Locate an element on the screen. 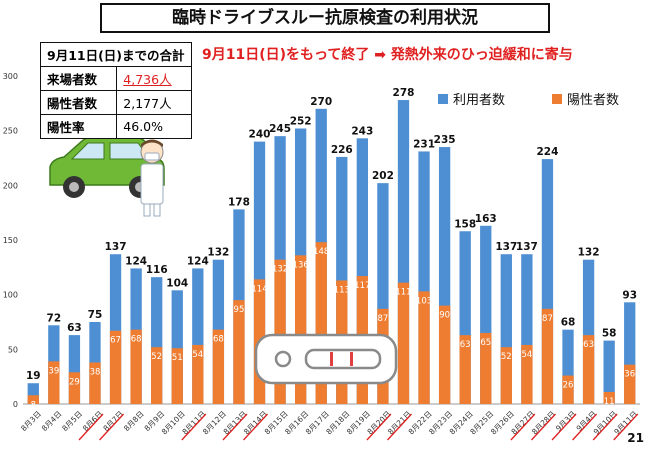  data-label-positives: 136 is located at coordinates (301, 265).